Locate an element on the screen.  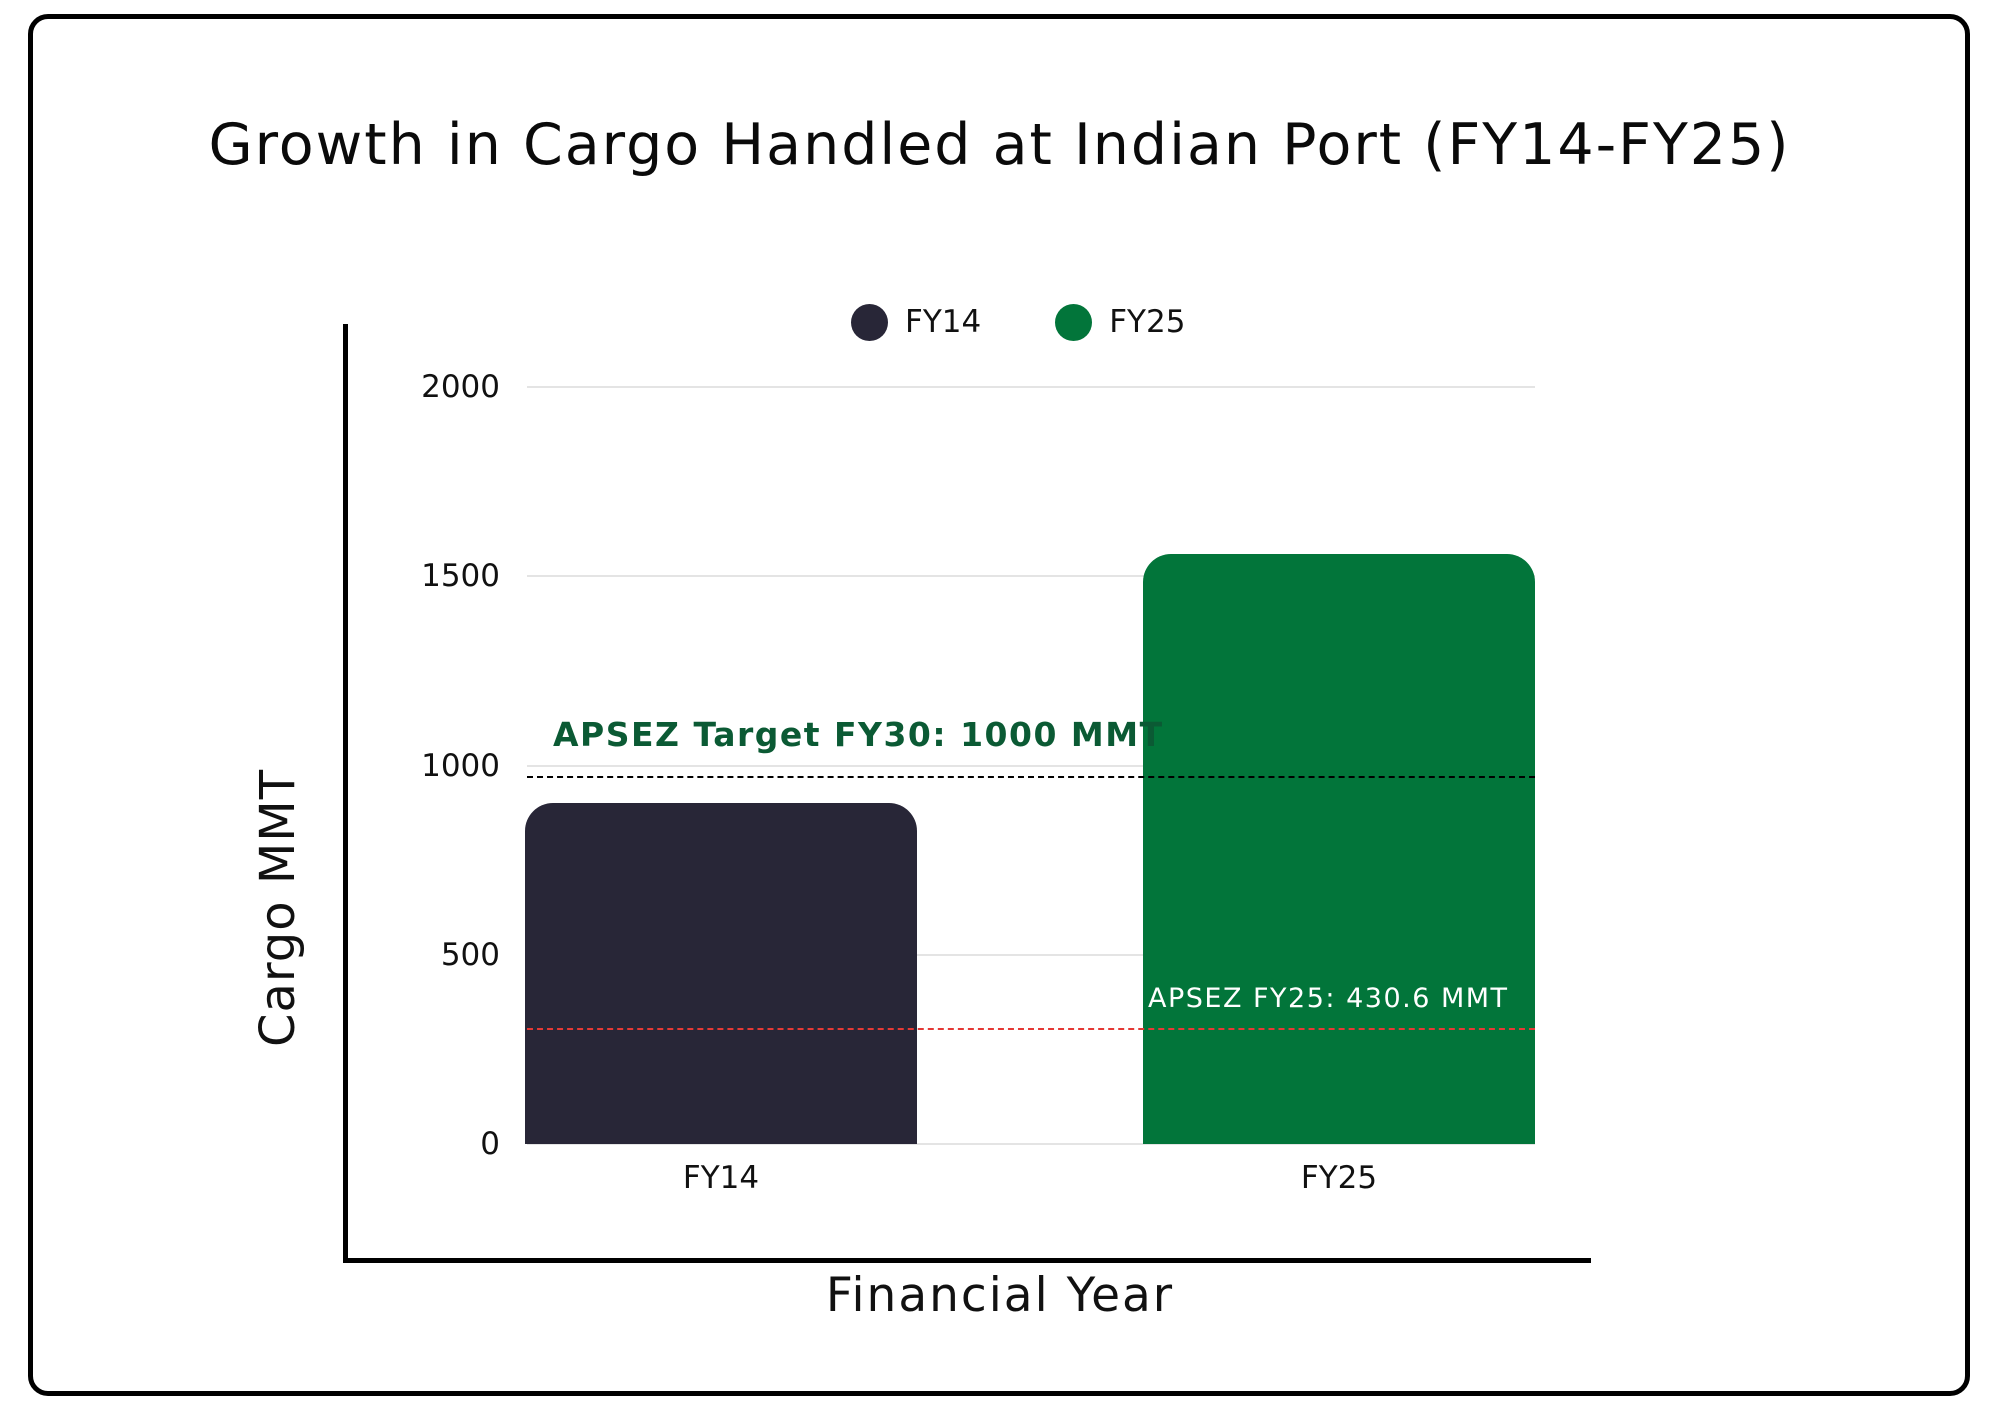
y-axis-line is located at coordinates (345, 793).